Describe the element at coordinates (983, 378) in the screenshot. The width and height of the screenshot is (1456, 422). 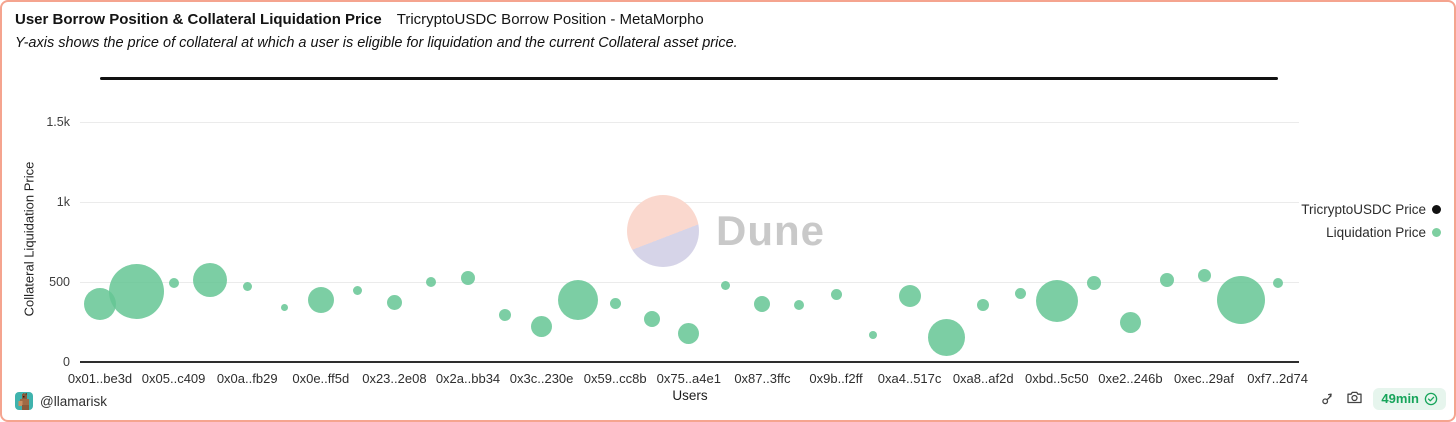
I see `x-axis-tick-label: 0xa8..af2d` at that location.